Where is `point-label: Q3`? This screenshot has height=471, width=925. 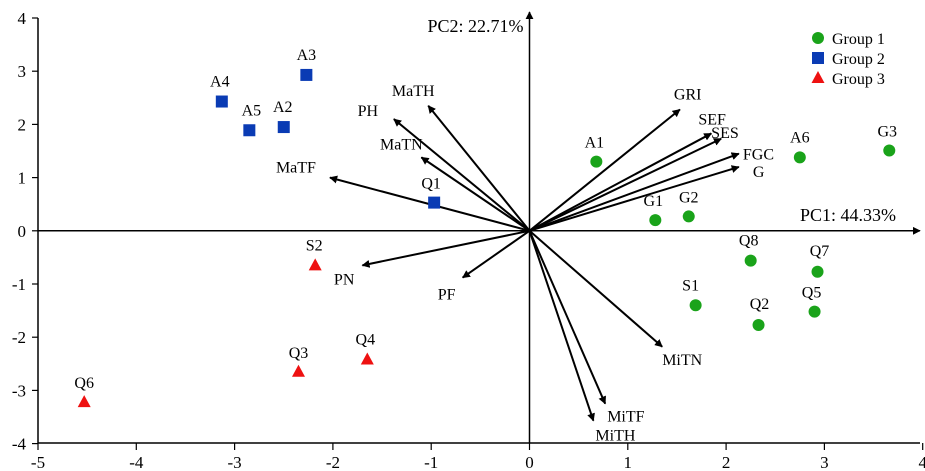 point-label: Q3 is located at coordinates (299, 353).